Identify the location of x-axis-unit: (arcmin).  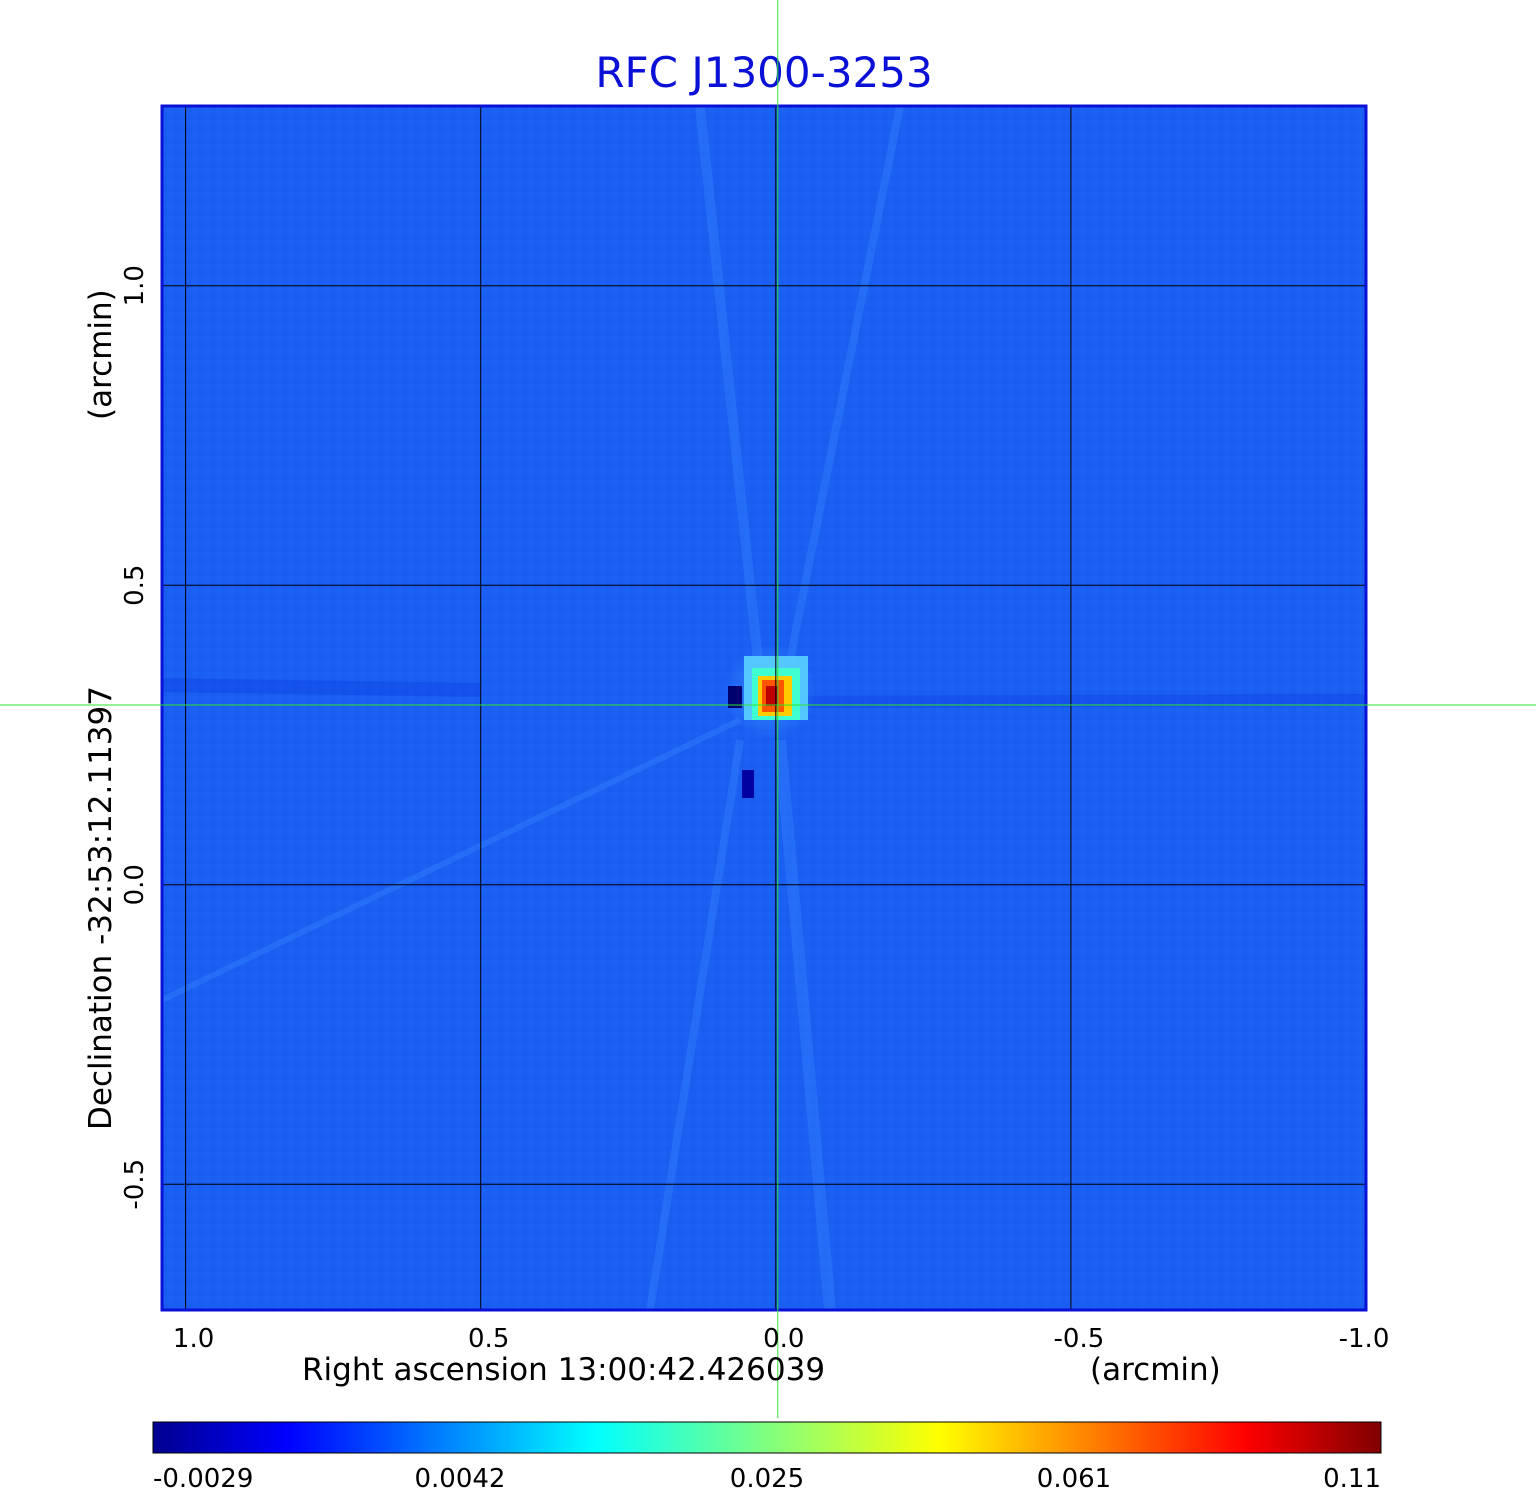
(1155, 1370).